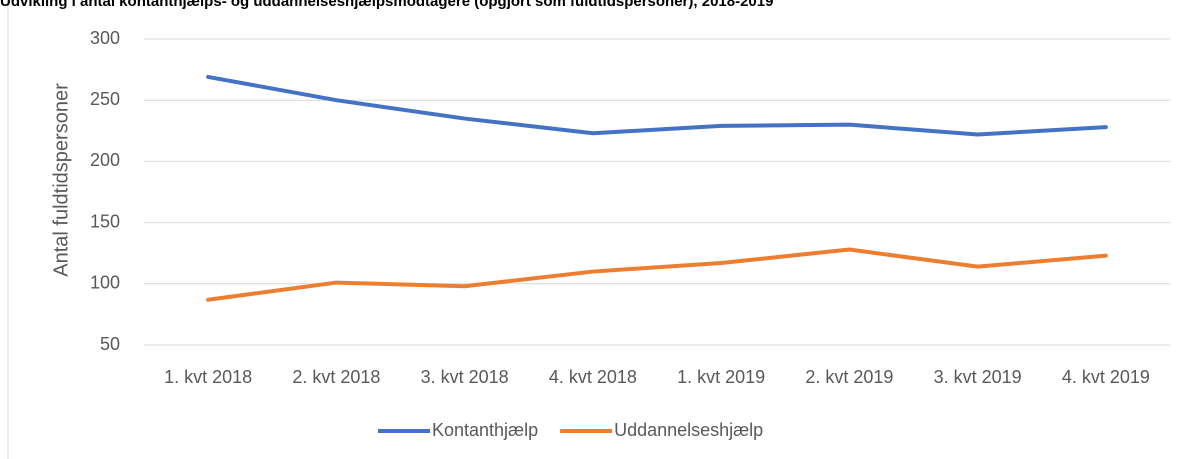  I want to click on y-tick-label: 300, so click(105, 38).